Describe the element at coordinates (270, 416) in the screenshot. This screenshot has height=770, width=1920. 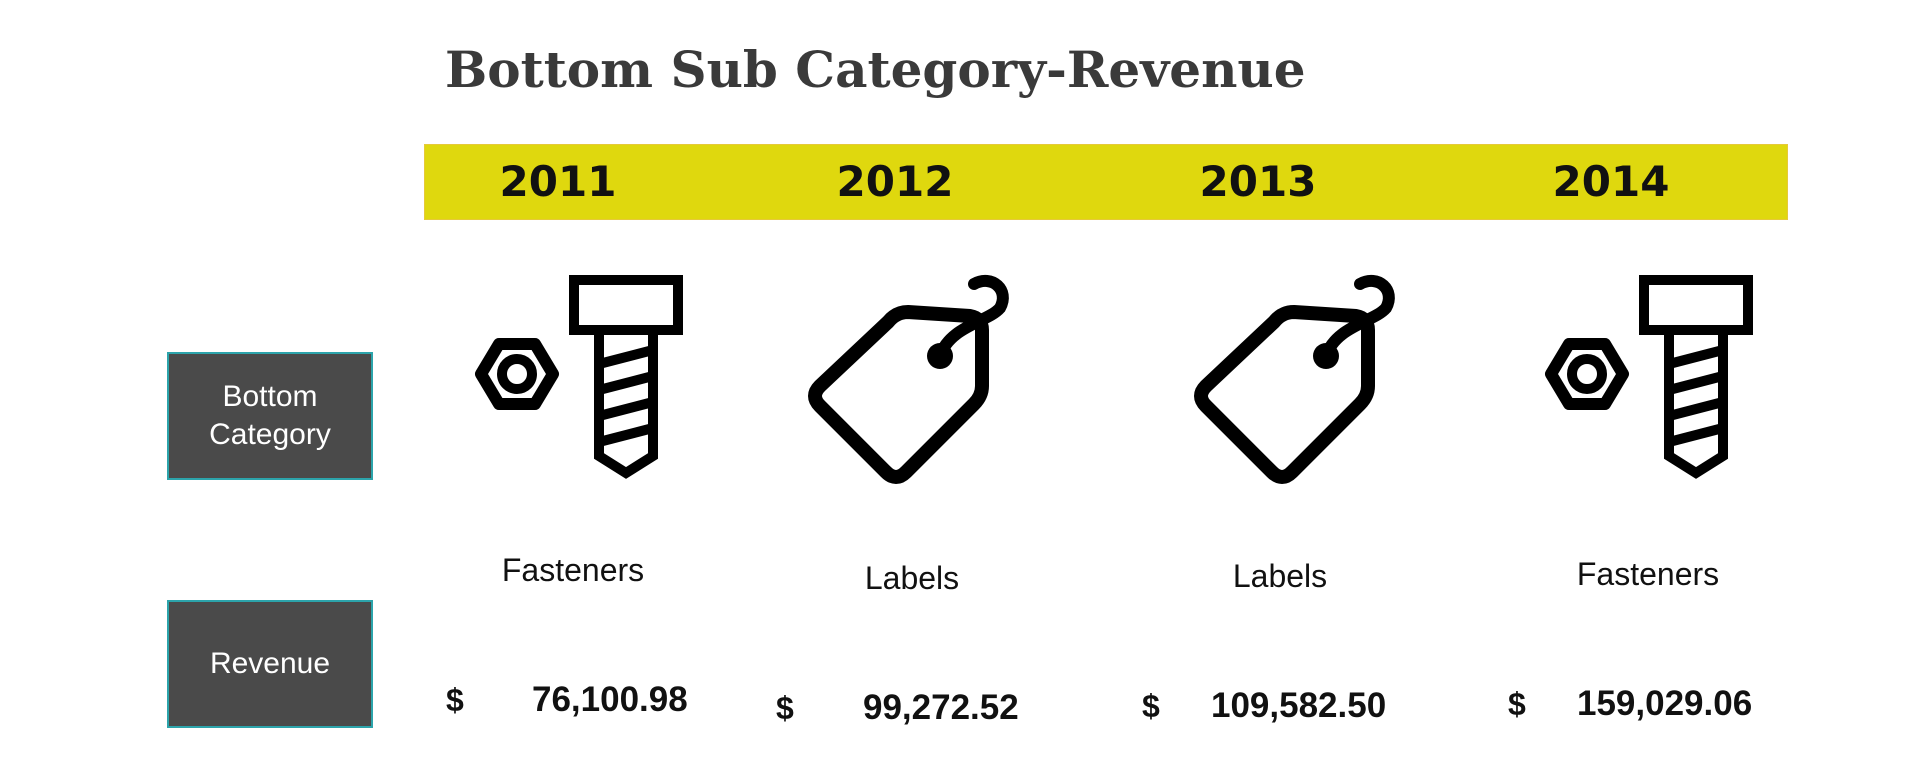
I see `row-label-bottom-category: Bottom Category` at that location.